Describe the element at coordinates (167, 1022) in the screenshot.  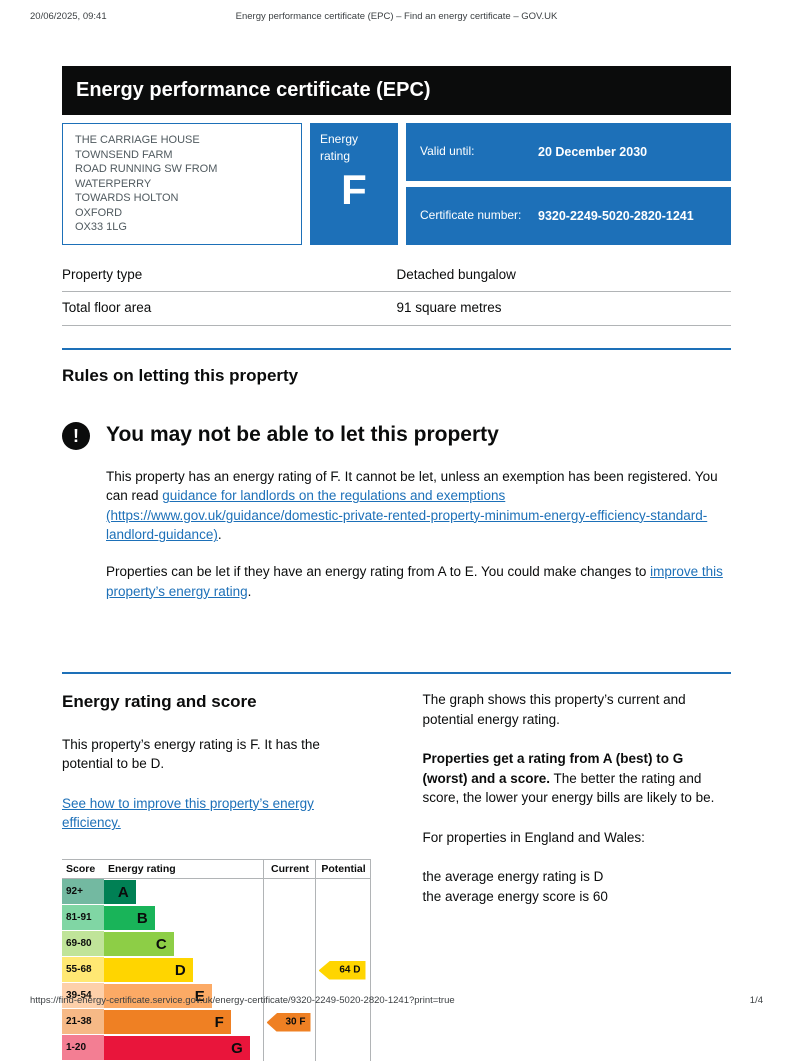
I see `epc-band-bar-f: F` at that location.